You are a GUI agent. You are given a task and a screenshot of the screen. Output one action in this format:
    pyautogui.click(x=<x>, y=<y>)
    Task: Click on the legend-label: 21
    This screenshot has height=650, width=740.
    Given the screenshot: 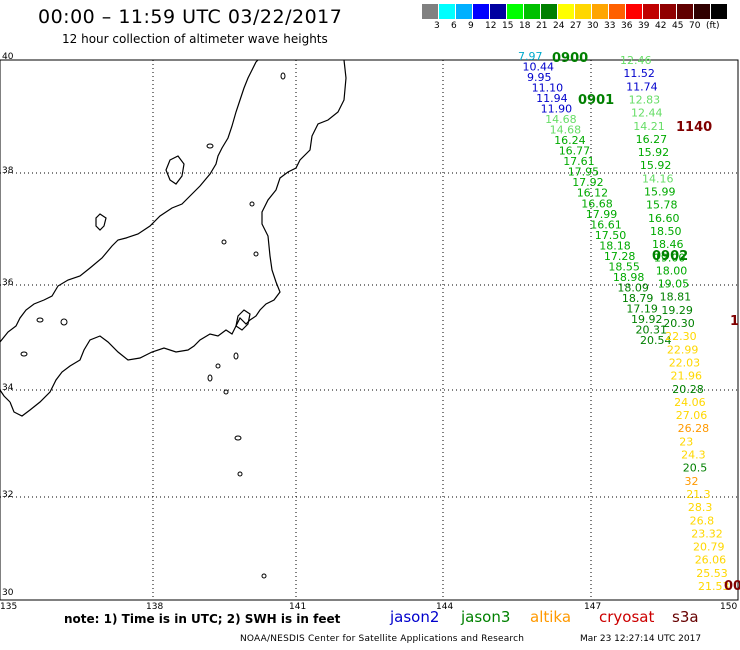 What is the action you would take?
    pyautogui.click(x=542, y=26)
    